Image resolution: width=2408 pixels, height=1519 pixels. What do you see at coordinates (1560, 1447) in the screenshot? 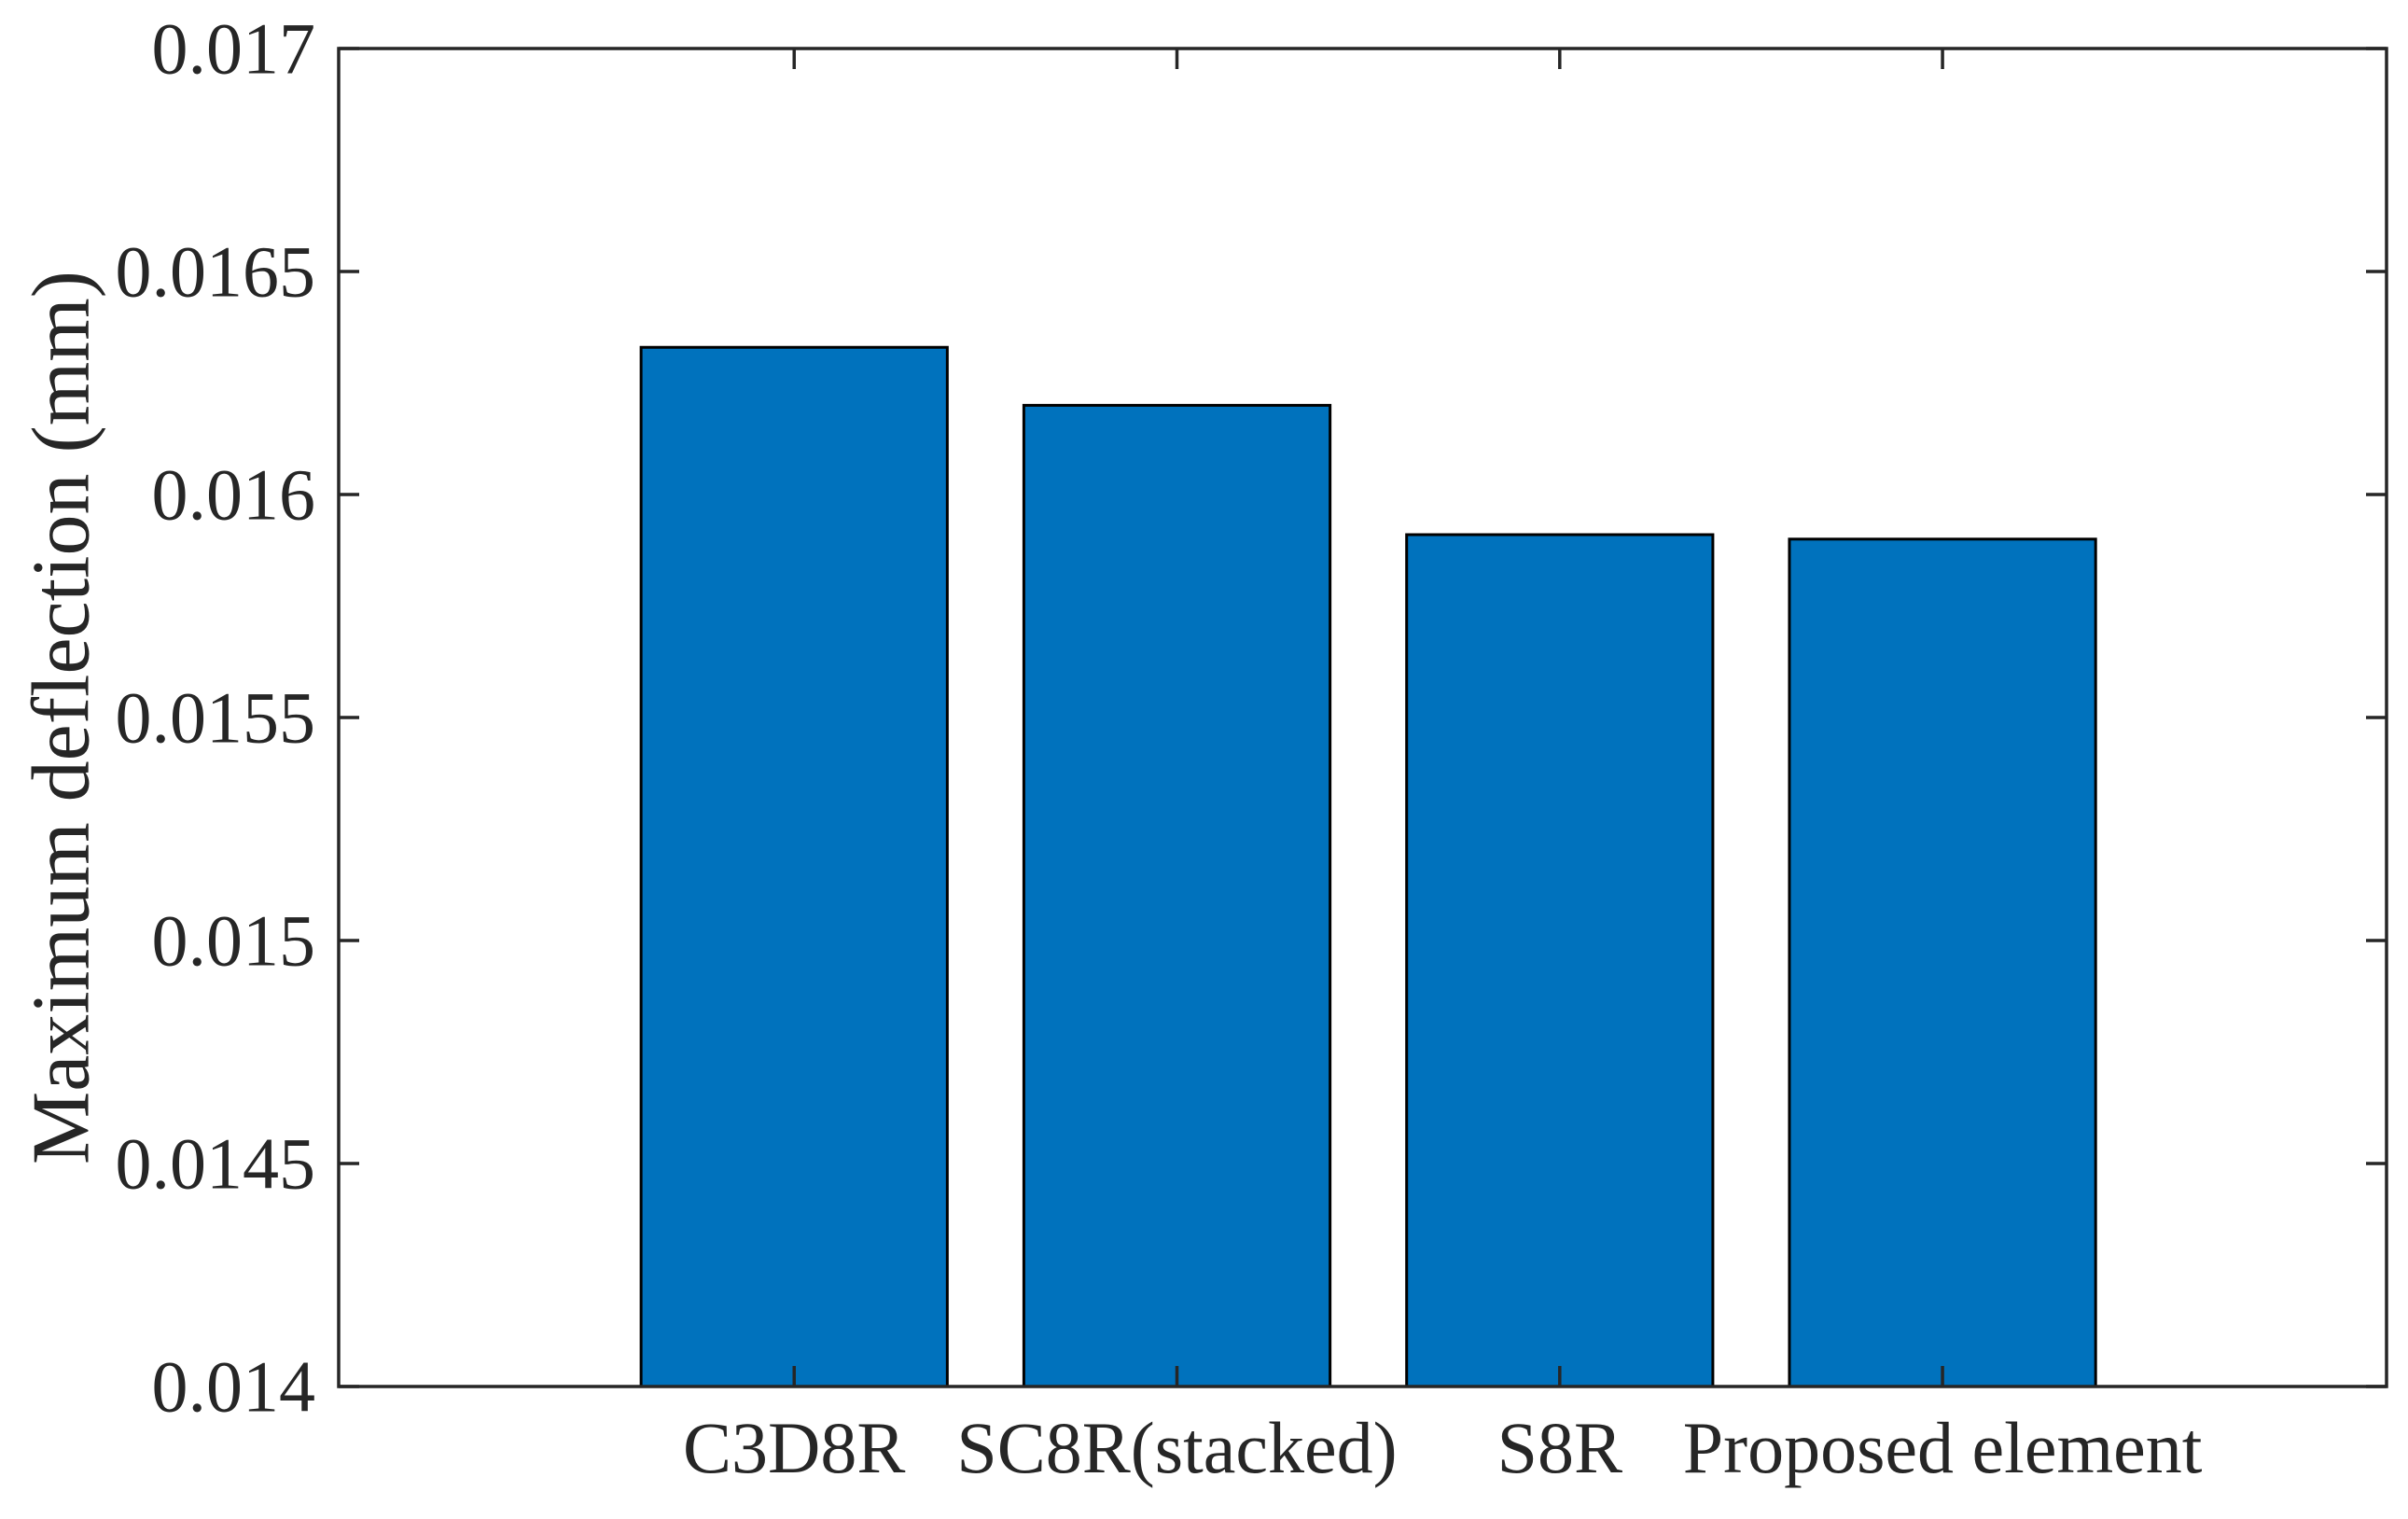
I see `x-category-label: S8R` at bounding box center [1560, 1447].